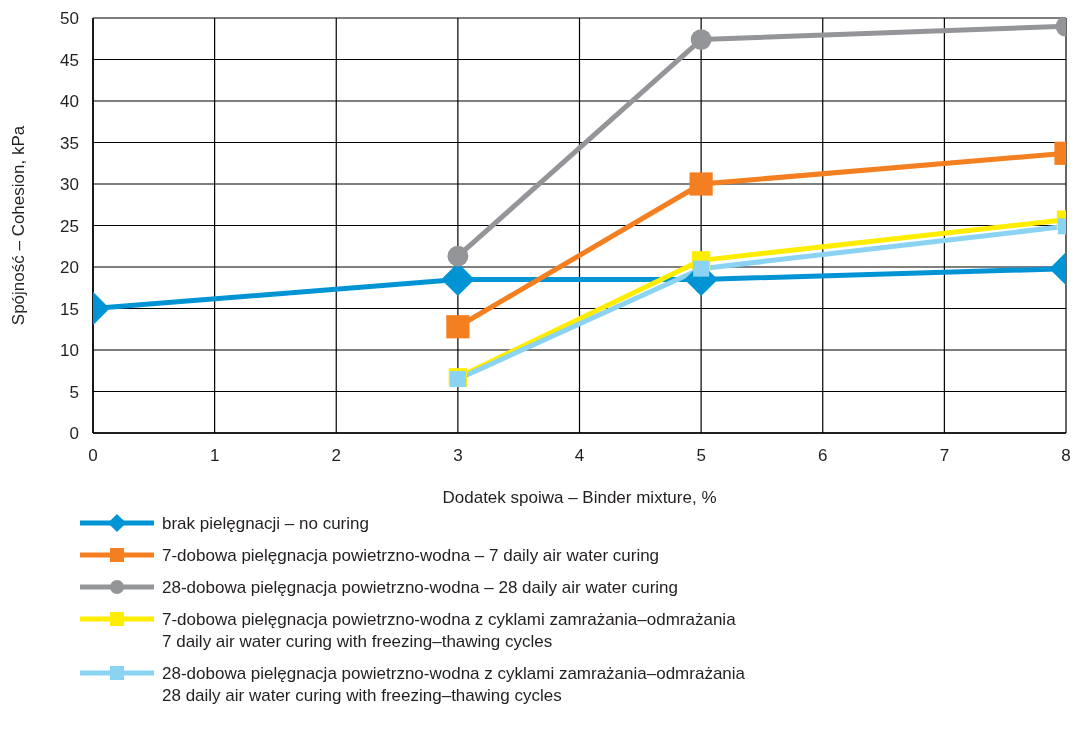 The image size is (1075, 749). Describe the element at coordinates (420, 588) in the screenshot. I see `legend-label: 28-dobowa pielęgnacja powietrzno-wodna – 28 daily air water curing` at that location.